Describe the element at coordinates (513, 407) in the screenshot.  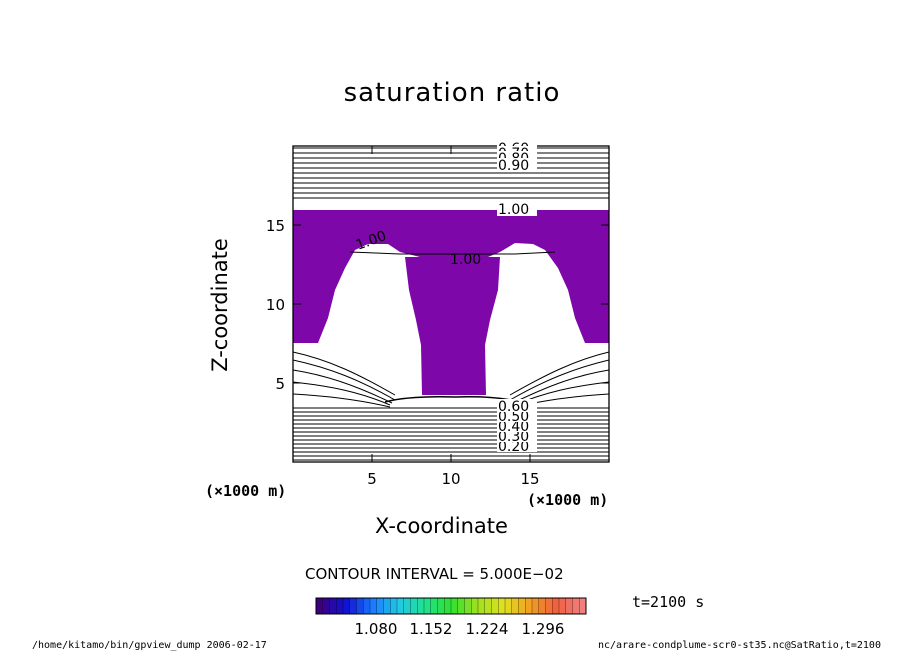
I see `contour-label-lower: 0.60` at that location.